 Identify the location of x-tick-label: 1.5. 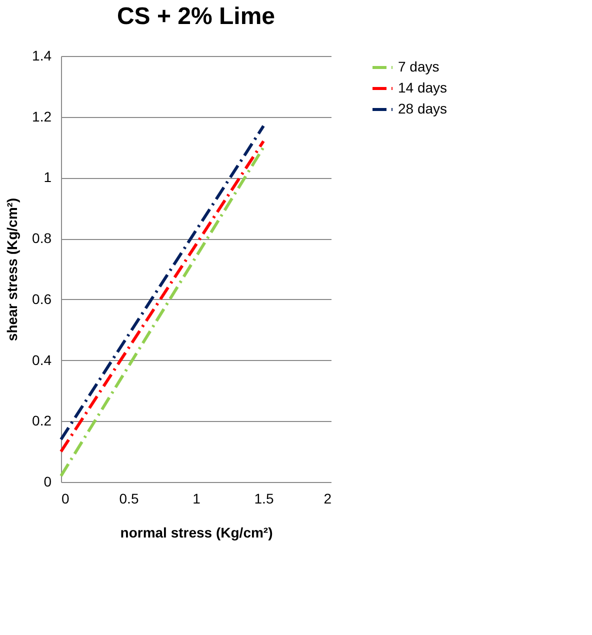
(264, 498).